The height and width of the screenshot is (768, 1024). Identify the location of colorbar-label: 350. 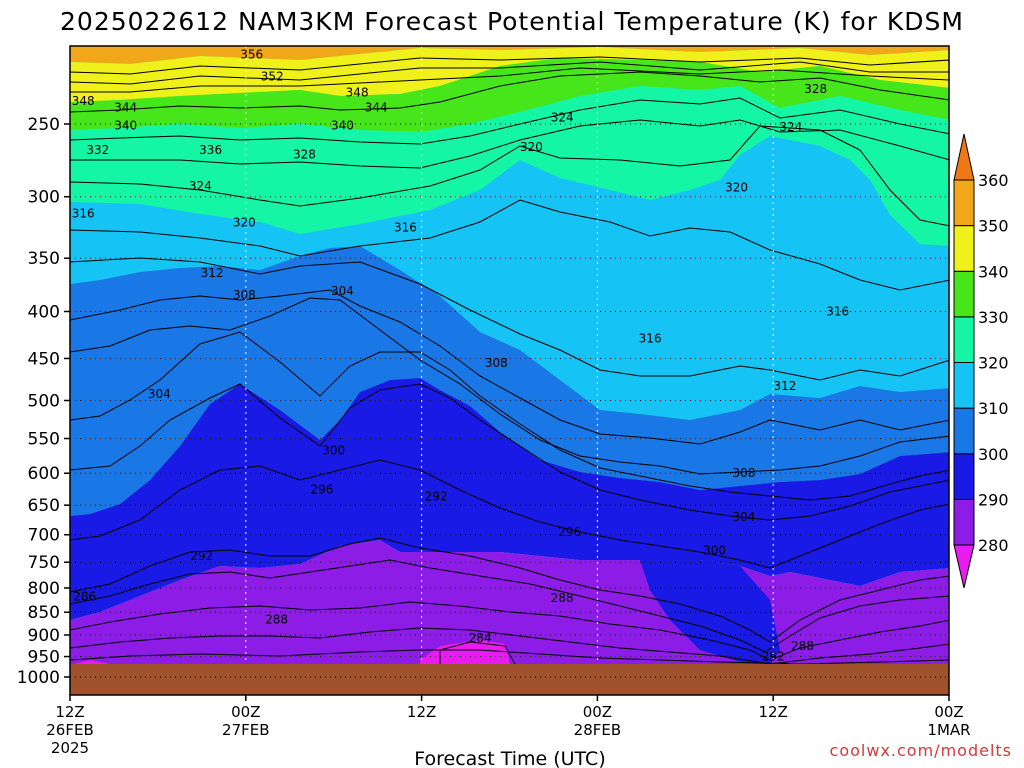
(993, 226).